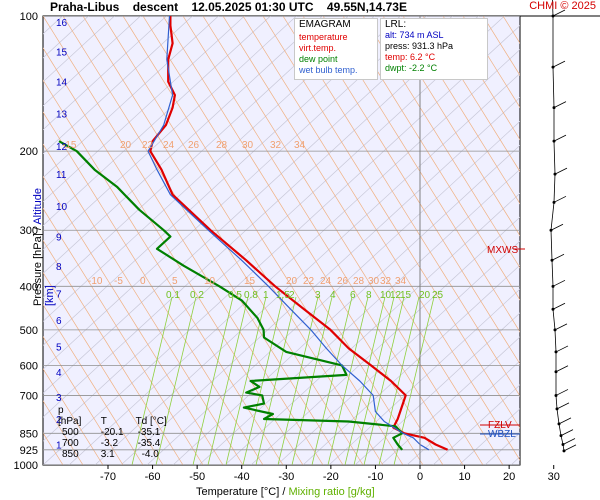 This screenshot has width=600, height=500. Describe the element at coordinates (59, 420) in the screenshot. I see `altitude-tick-label: 2` at that location.